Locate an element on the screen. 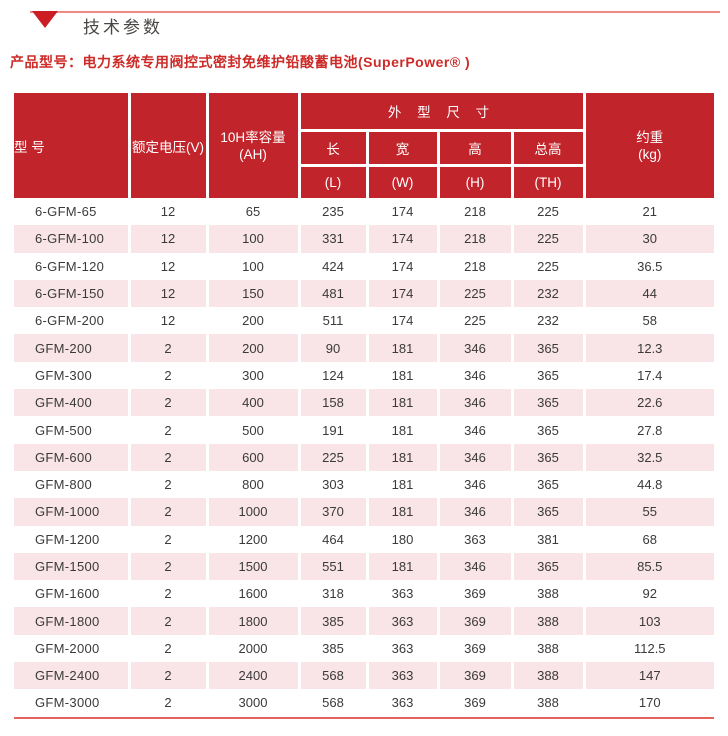  value-cell: 58 is located at coordinates (649, 321).